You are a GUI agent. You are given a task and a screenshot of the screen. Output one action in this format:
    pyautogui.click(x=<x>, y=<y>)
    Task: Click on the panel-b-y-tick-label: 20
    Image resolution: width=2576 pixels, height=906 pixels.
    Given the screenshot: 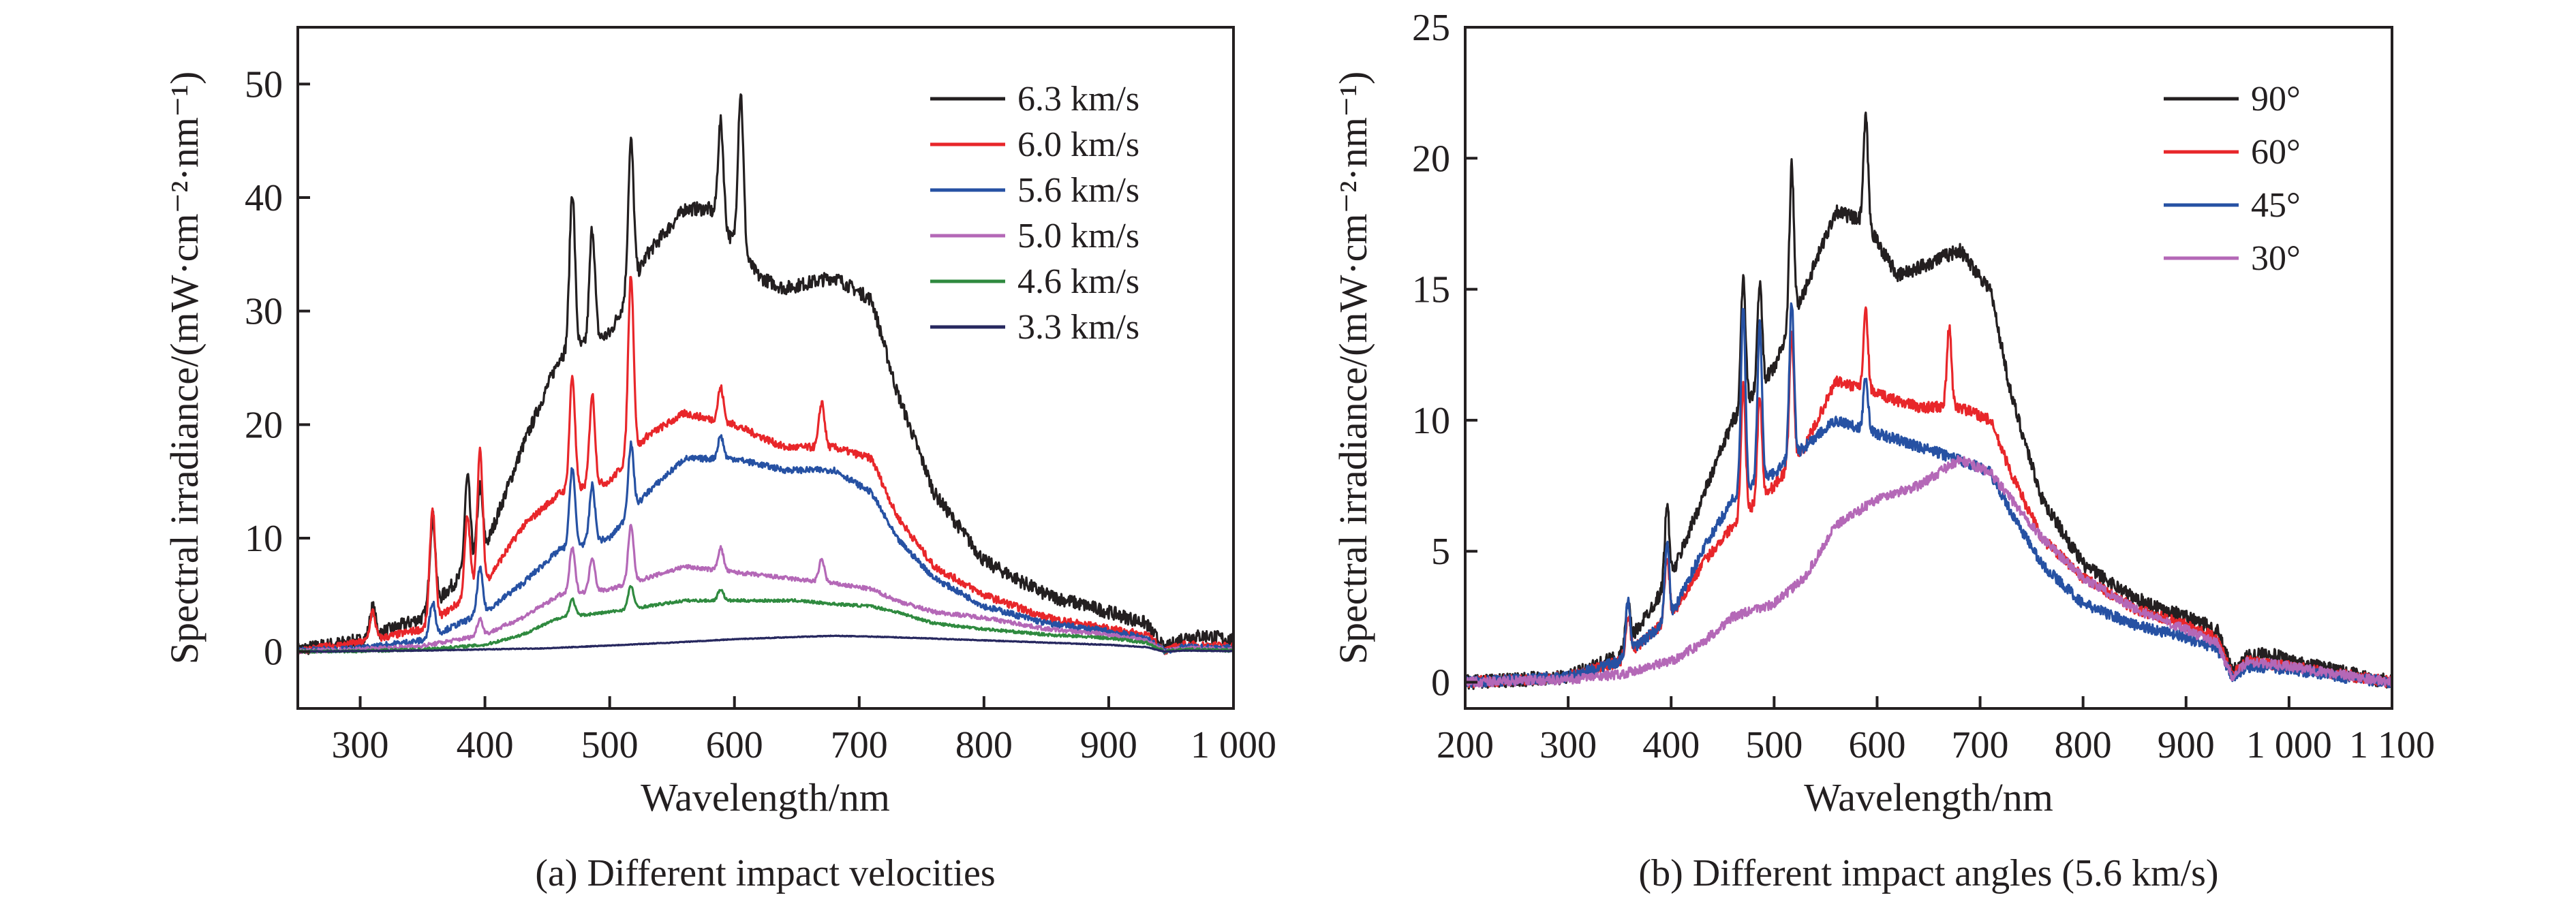 What is the action you would take?
    pyautogui.click(x=1431, y=159)
    